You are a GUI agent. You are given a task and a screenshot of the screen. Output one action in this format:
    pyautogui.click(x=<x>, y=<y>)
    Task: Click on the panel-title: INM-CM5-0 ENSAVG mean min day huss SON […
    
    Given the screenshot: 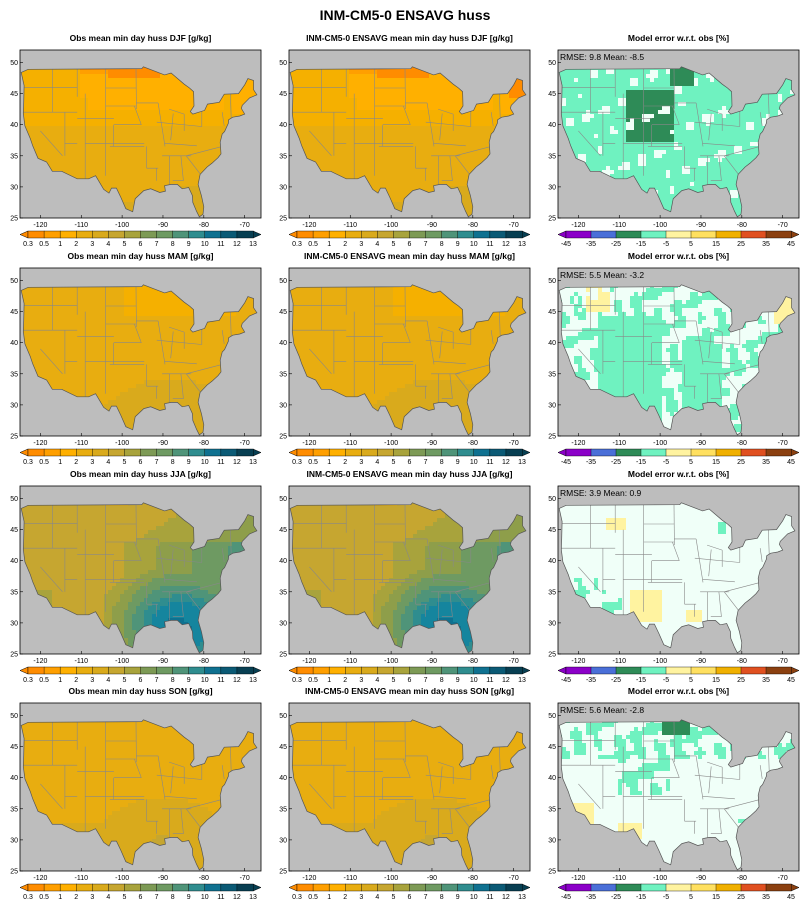 What is the action you would take?
    pyautogui.click(x=409, y=691)
    